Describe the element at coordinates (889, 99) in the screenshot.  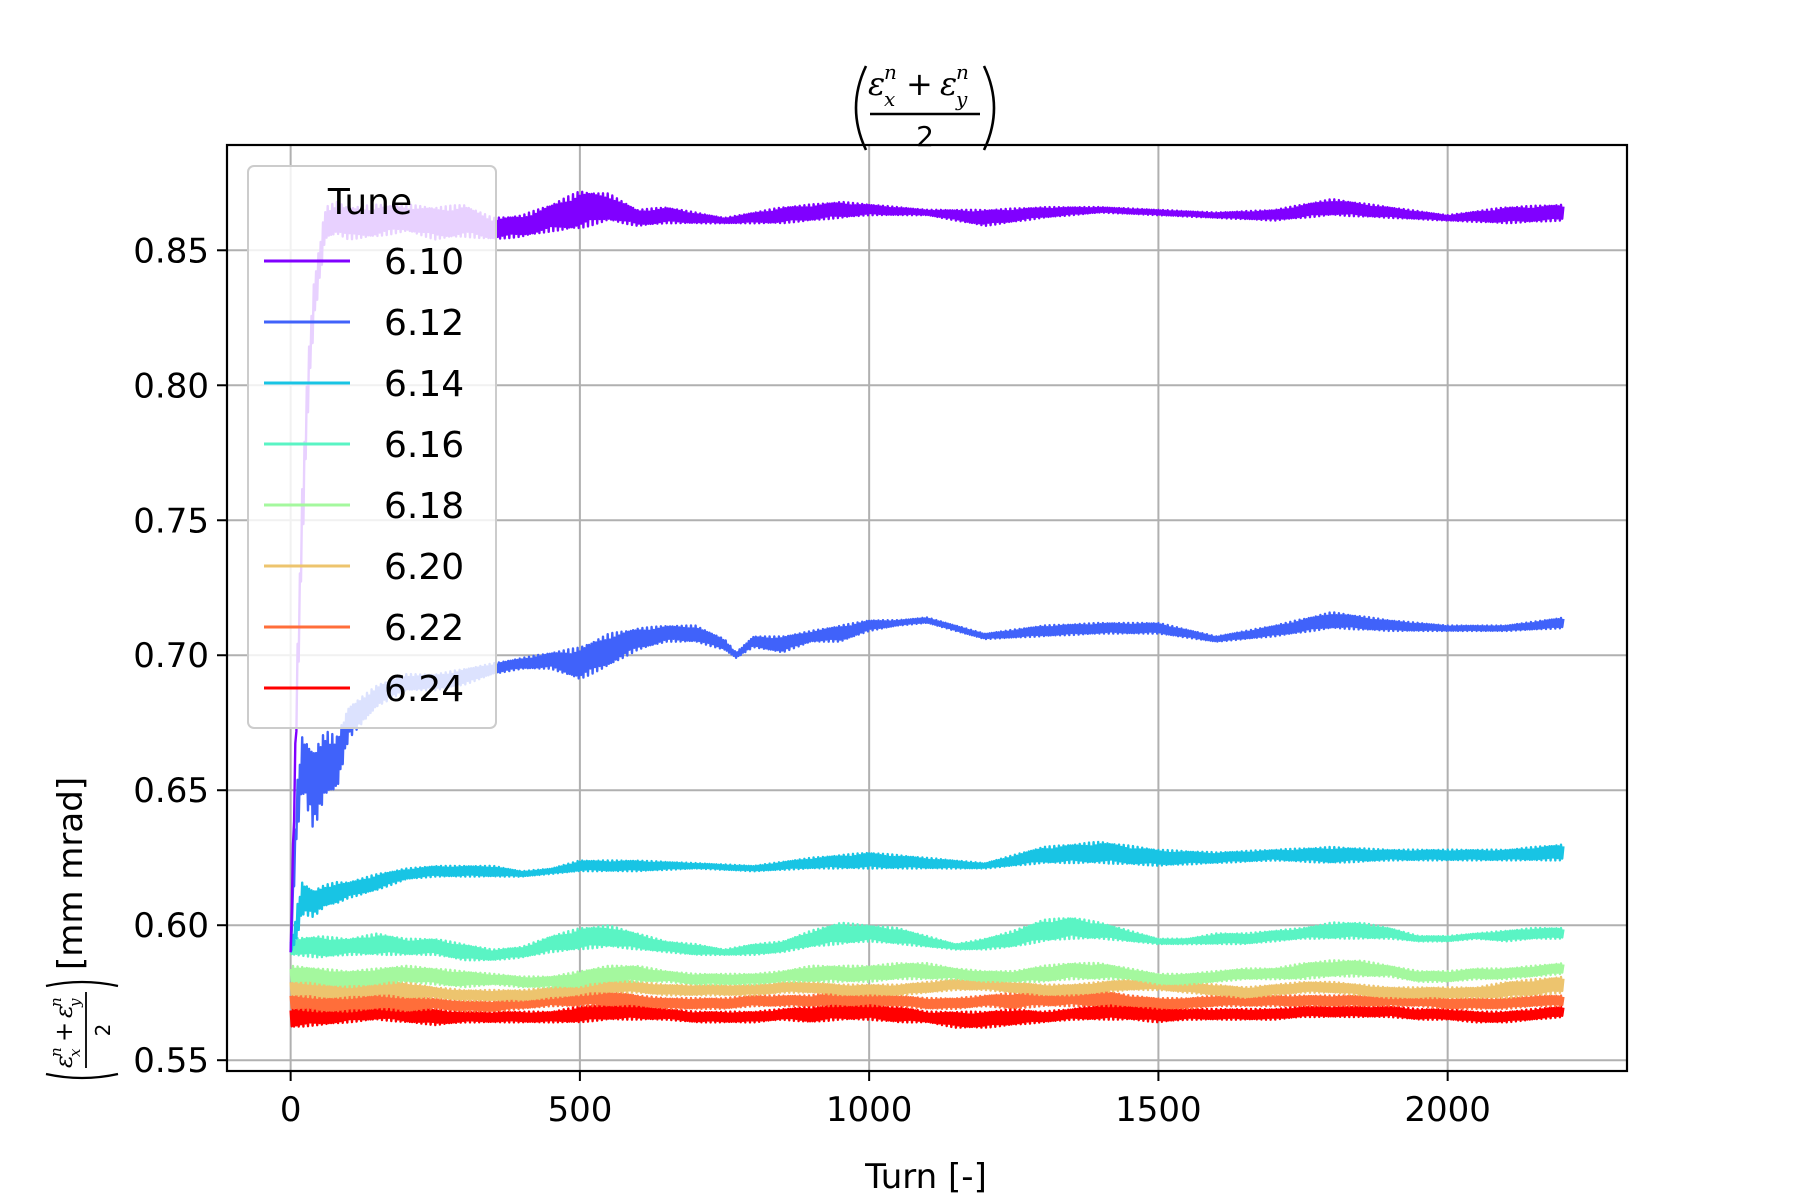
I see `title-sub-x: x` at that location.